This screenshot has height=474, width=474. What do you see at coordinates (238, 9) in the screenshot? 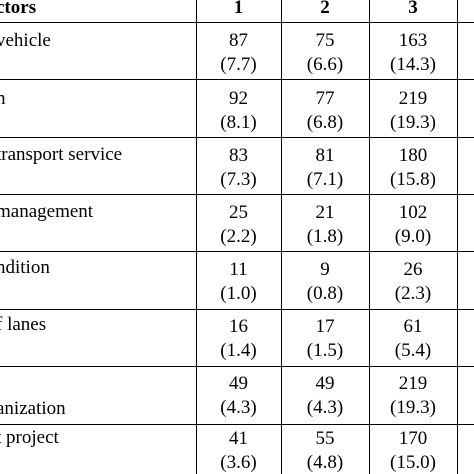
I see `header-col-1: 1` at bounding box center [238, 9].